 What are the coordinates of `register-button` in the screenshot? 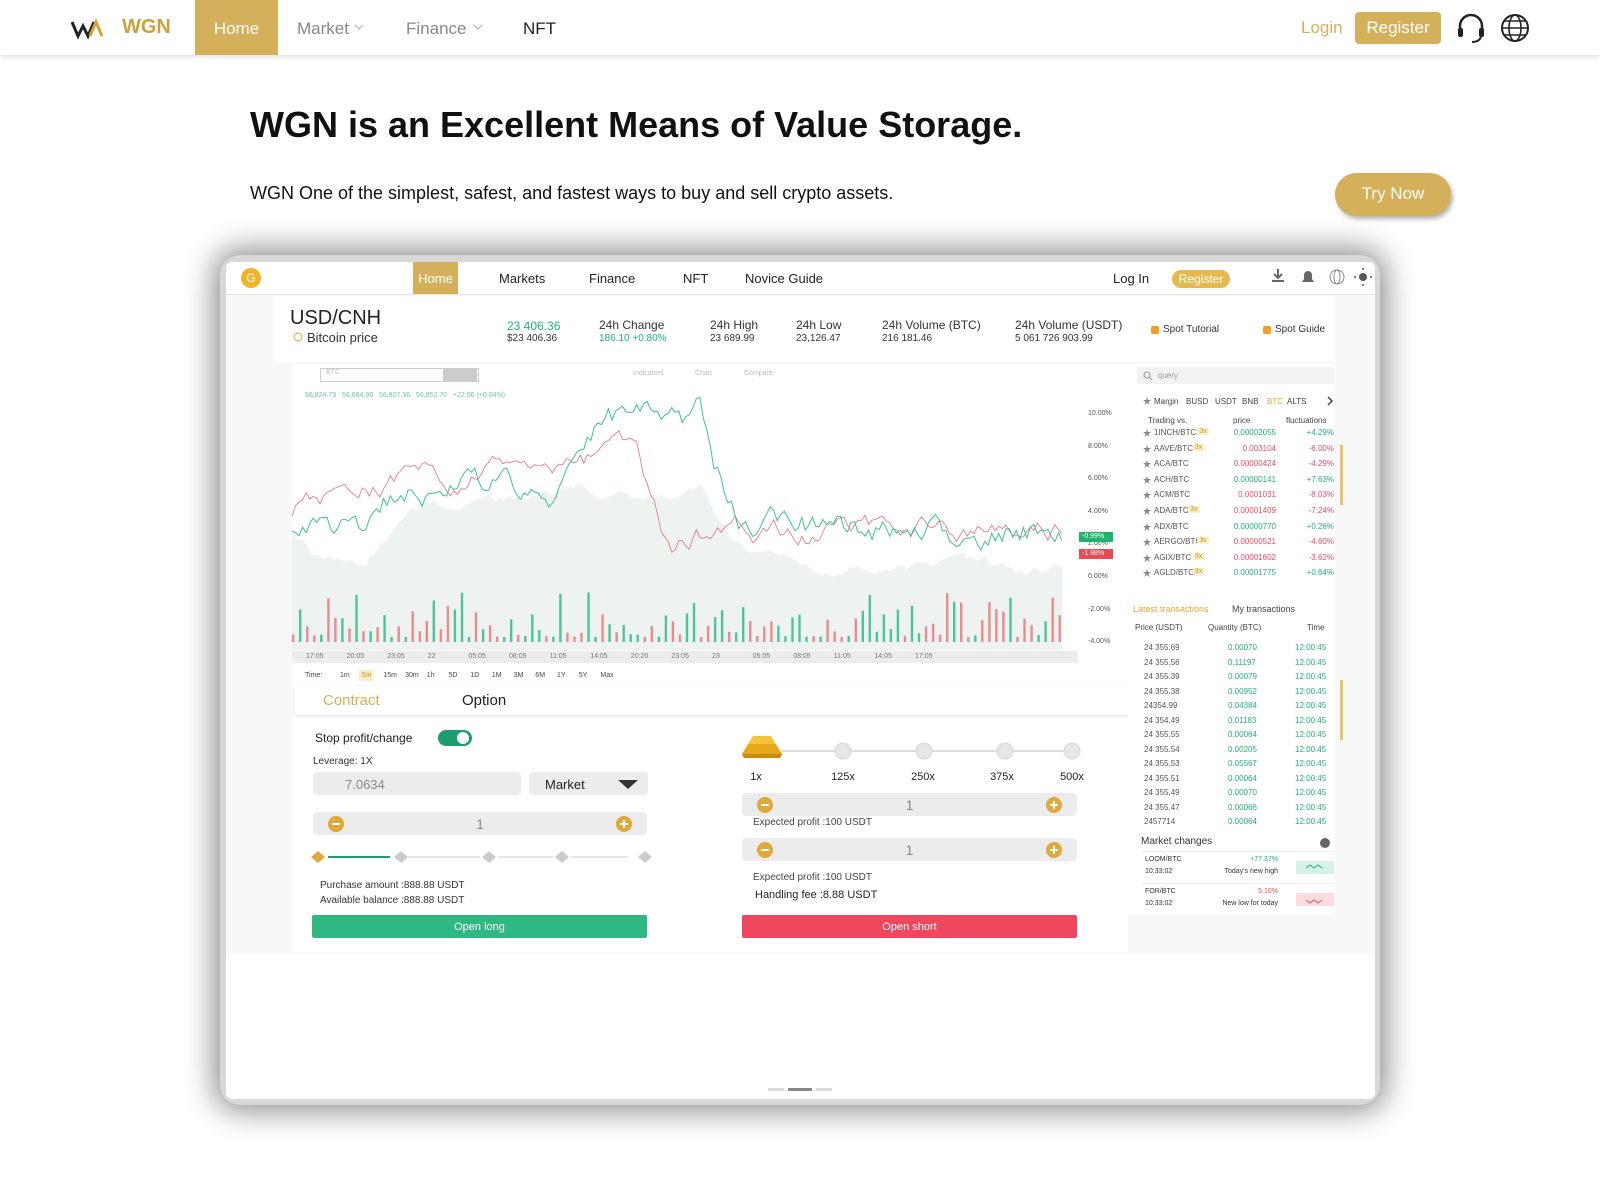 It's located at (1398, 28).